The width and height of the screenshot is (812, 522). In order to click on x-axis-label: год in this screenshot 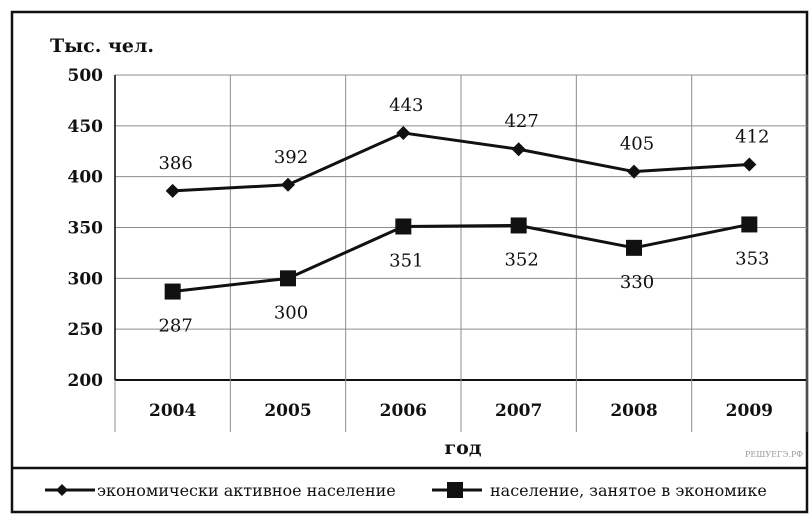, I will do `click(463, 448)`.